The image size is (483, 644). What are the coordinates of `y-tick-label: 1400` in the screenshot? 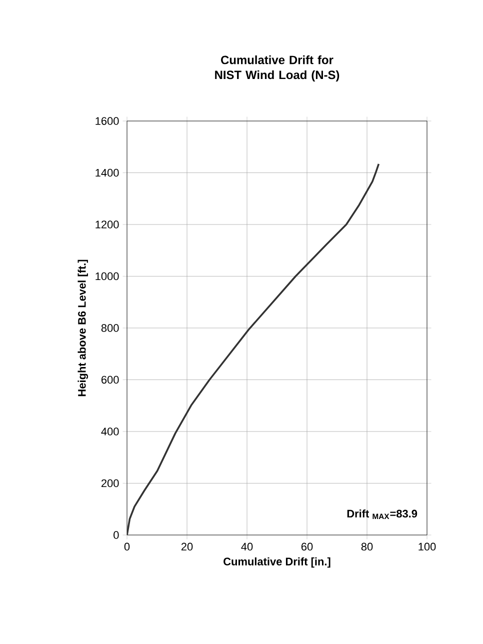 It's located at (107, 172).